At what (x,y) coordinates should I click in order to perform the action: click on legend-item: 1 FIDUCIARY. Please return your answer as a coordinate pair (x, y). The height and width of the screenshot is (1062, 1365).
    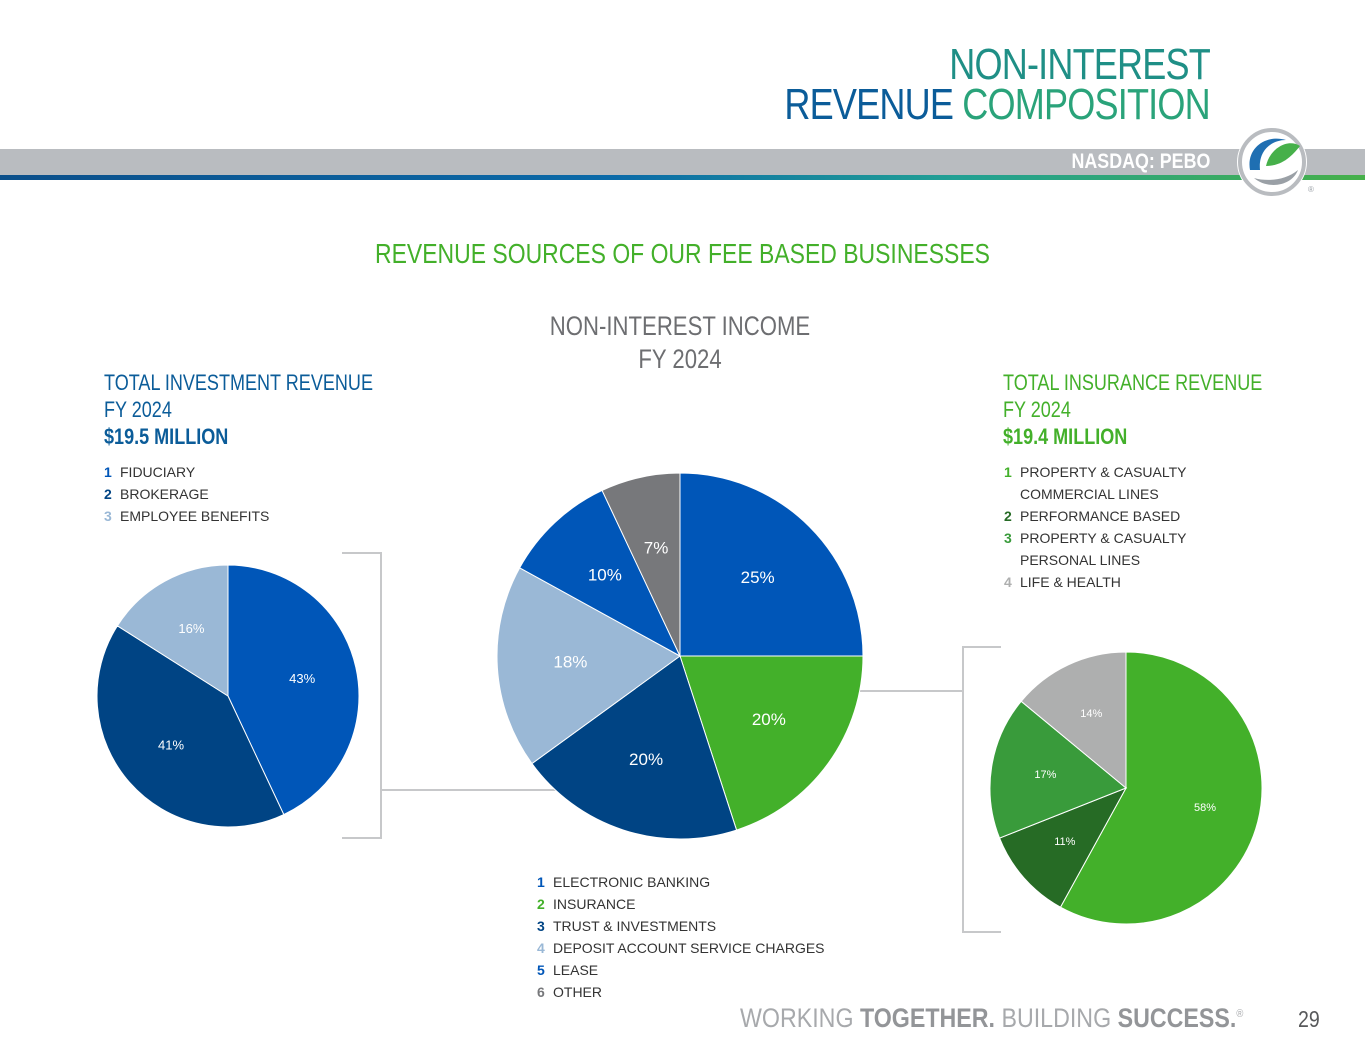
    Looking at the image, I should click on (186, 472).